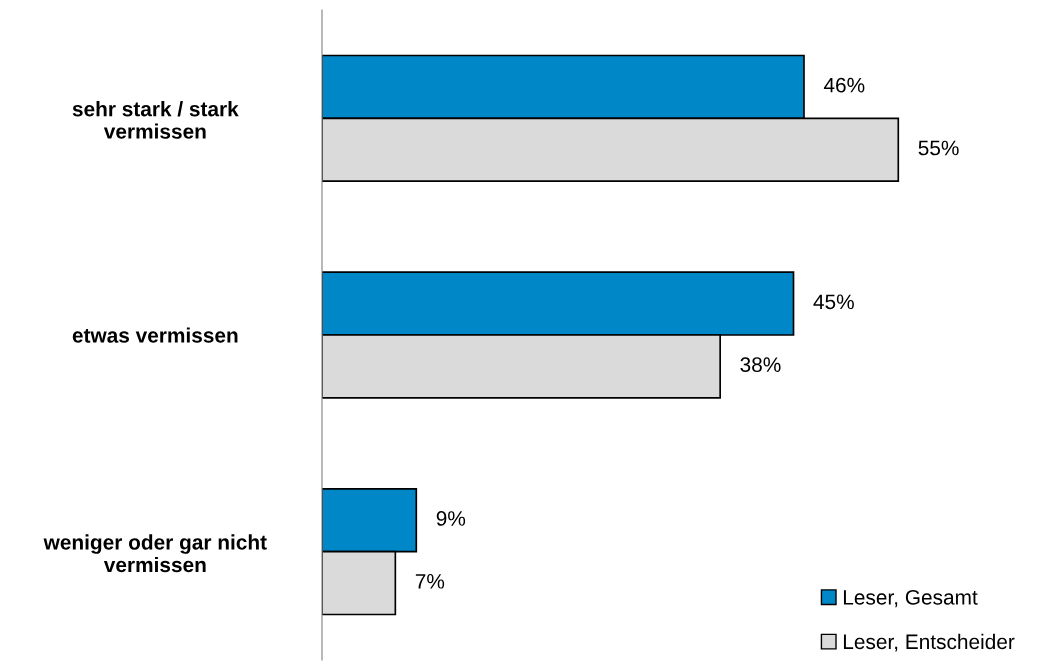 The height and width of the screenshot is (672, 1044). Describe the element at coordinates (833, 302) in the screenshot. I see `data-label: 45%` at that location.